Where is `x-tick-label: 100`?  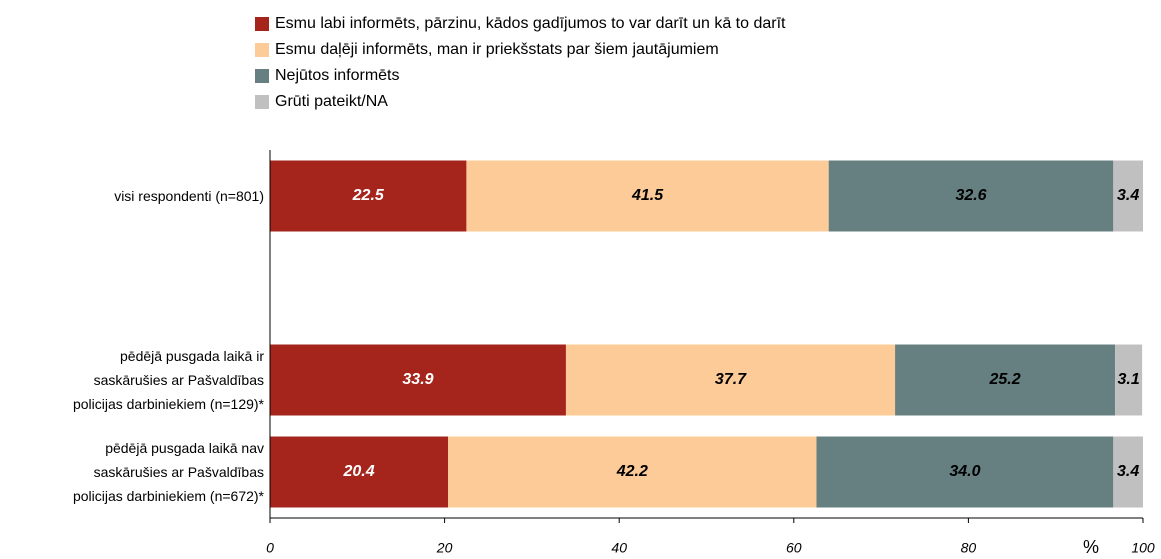 x-tick-label: 100 is located at coordinates (1143, 548).